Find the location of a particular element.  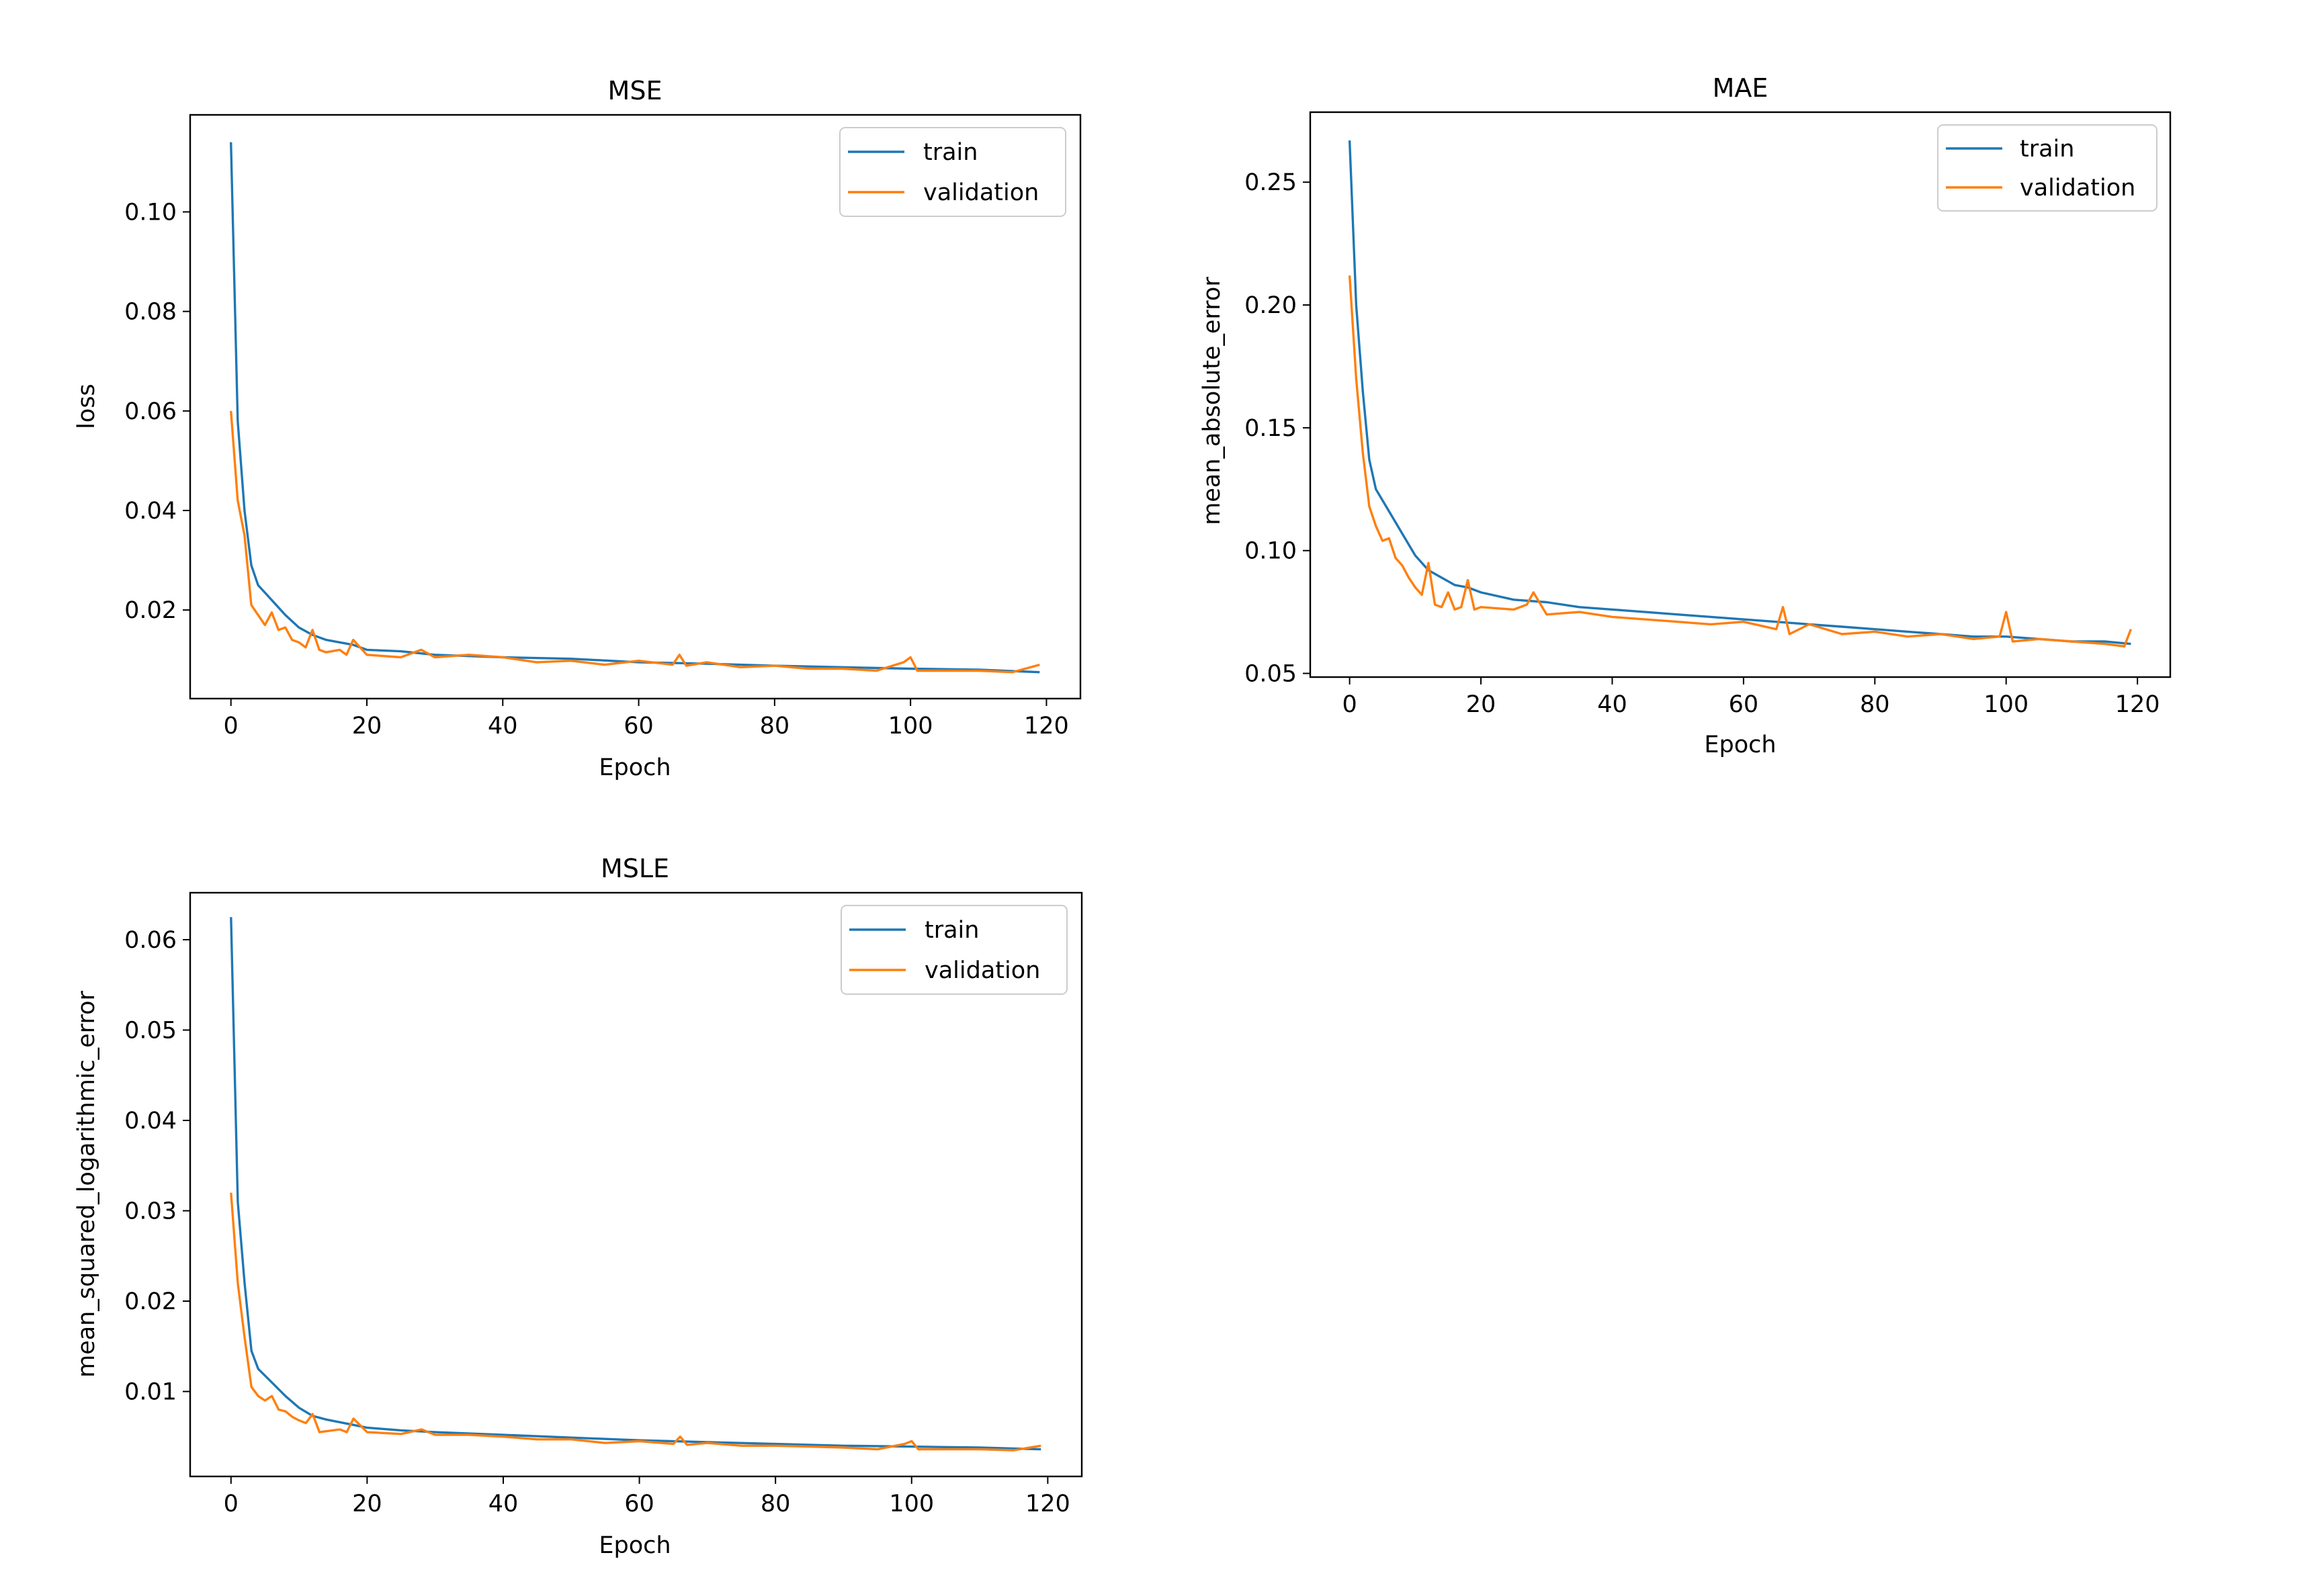

chart-title: MSE is located at coordinates (635, 91).